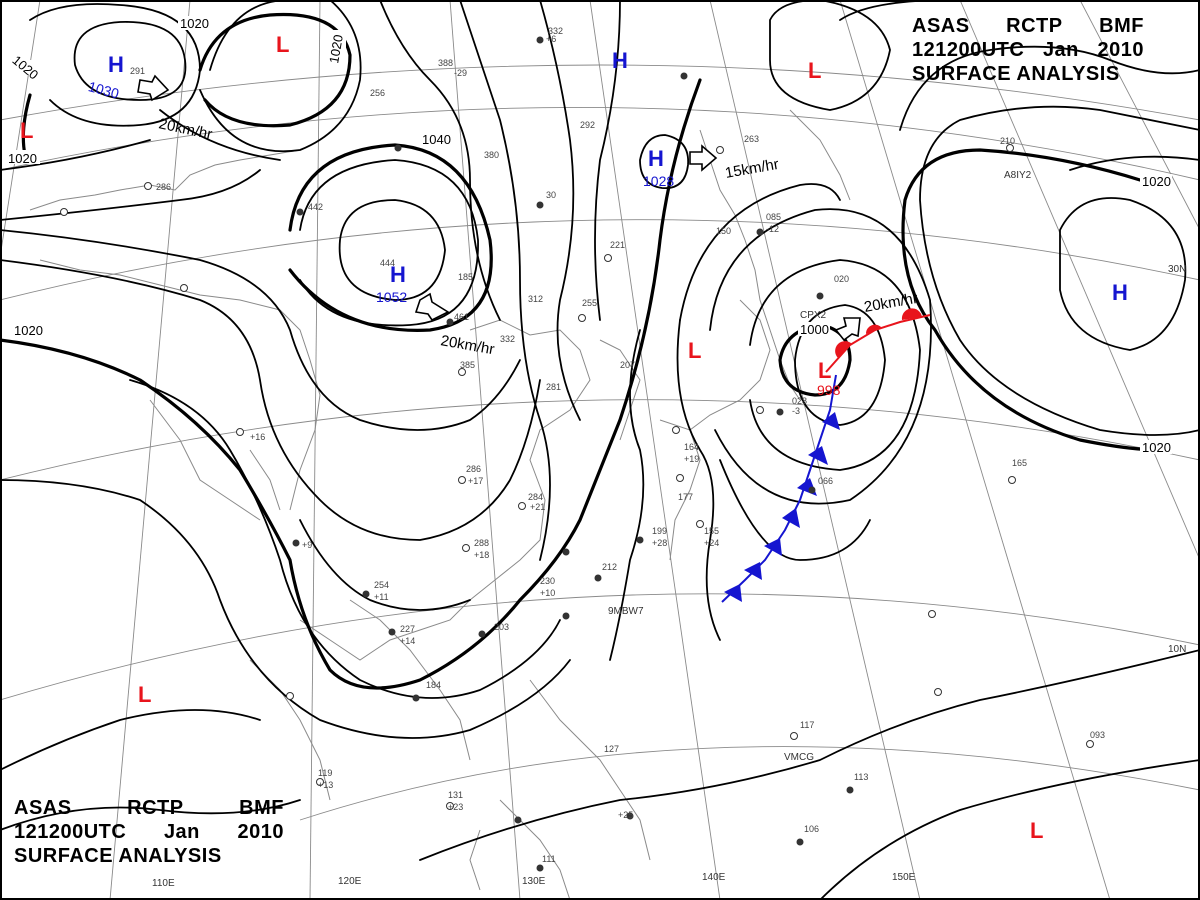 The image size is (1200, 900). Describe the element at coordinates (455, 807) in the screenshot. I see `station-value: +23` at that location.